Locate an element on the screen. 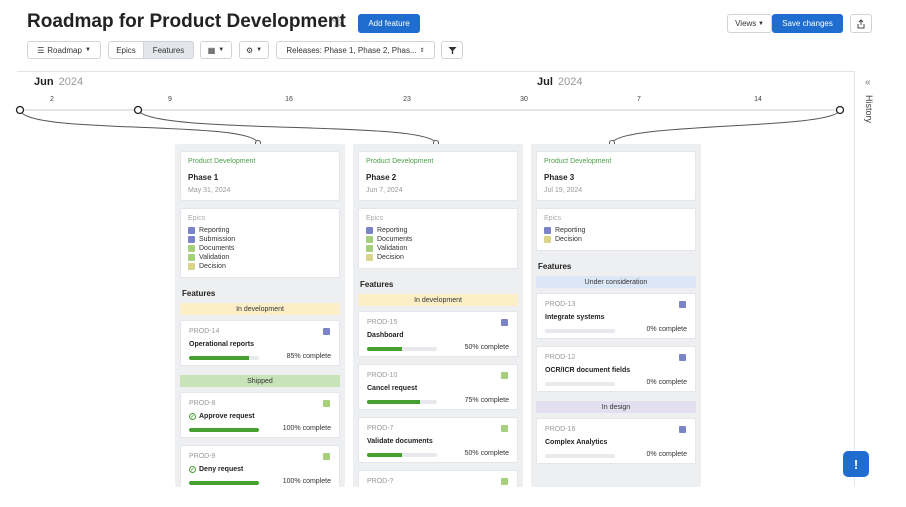  share-button is located at coordinates (861, 23).